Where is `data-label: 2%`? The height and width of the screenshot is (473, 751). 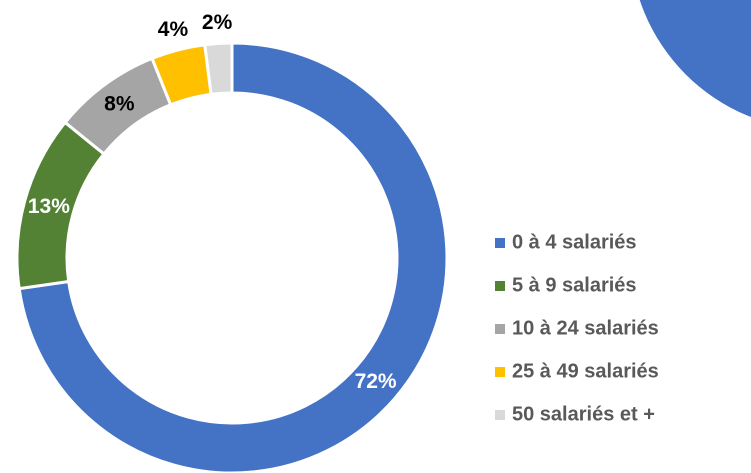
data-label: 2% is located at coordinates (217, 22).